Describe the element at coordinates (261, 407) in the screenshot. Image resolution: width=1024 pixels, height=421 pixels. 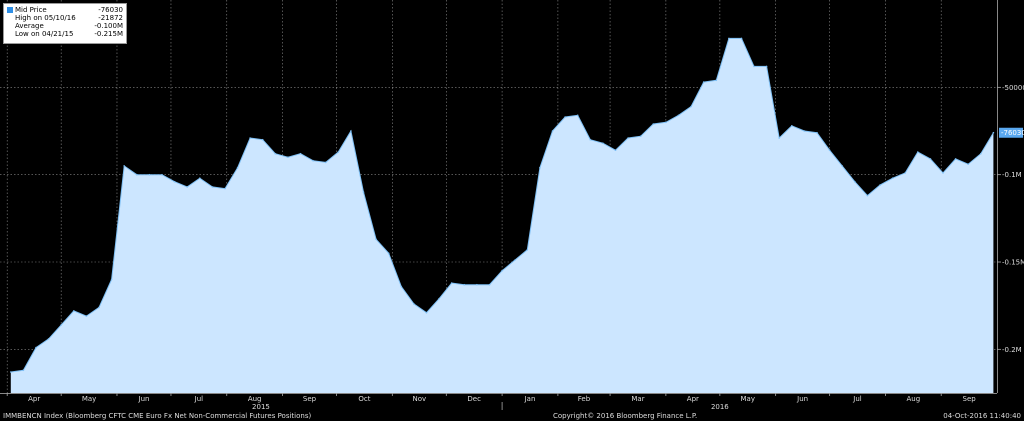
I see `x-year-label: 2015` at that location.